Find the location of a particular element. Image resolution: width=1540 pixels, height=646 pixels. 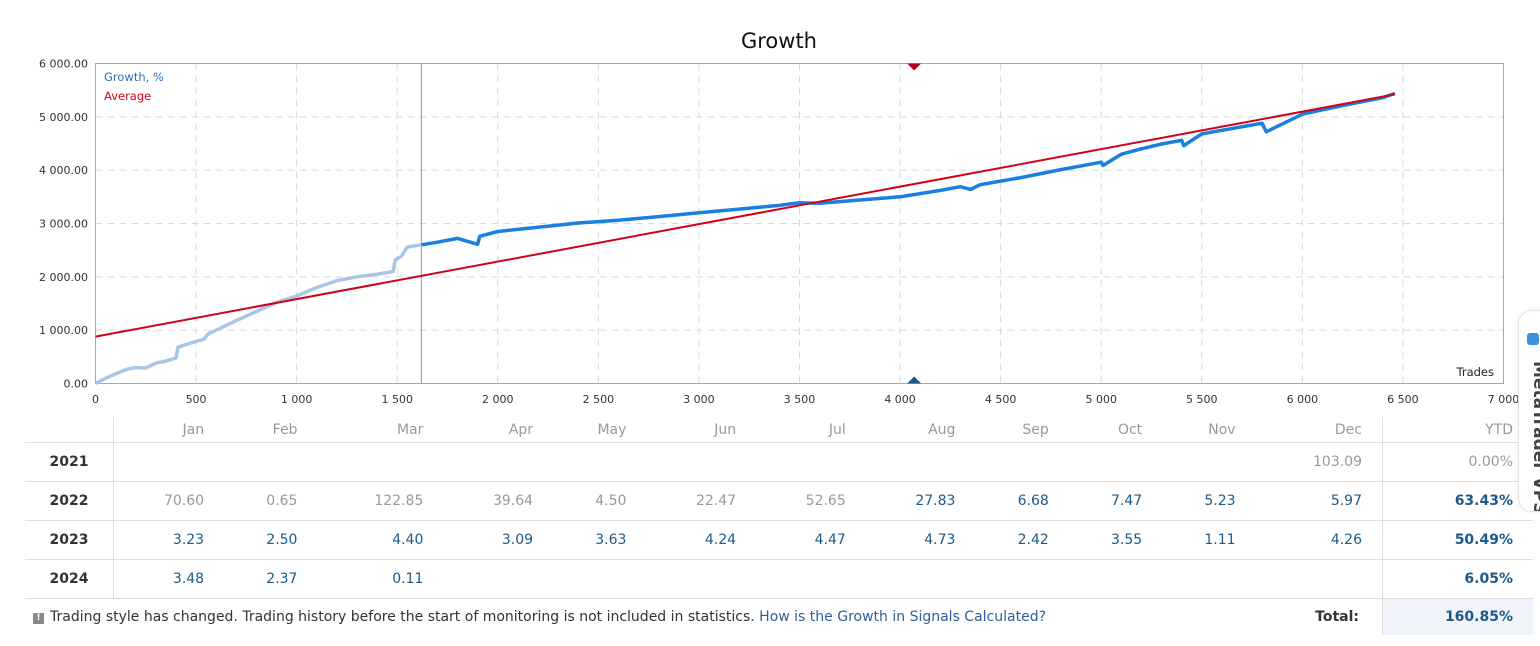

month-value: 0.11 is located at coordinates (380, 579).